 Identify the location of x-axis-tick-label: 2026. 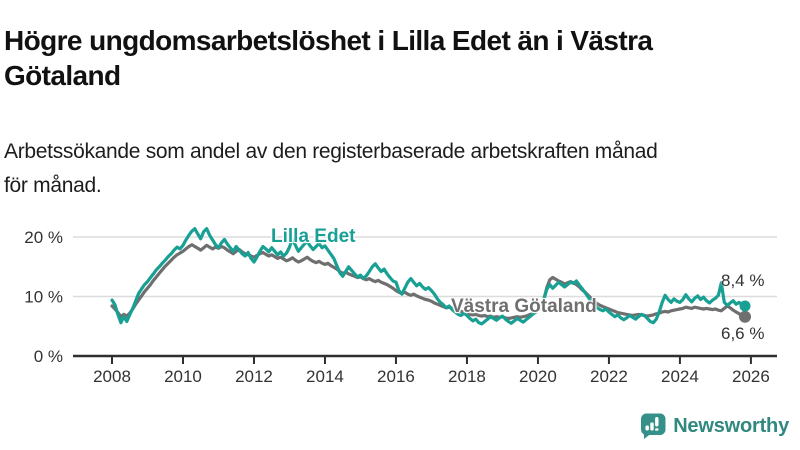
(751, 376).